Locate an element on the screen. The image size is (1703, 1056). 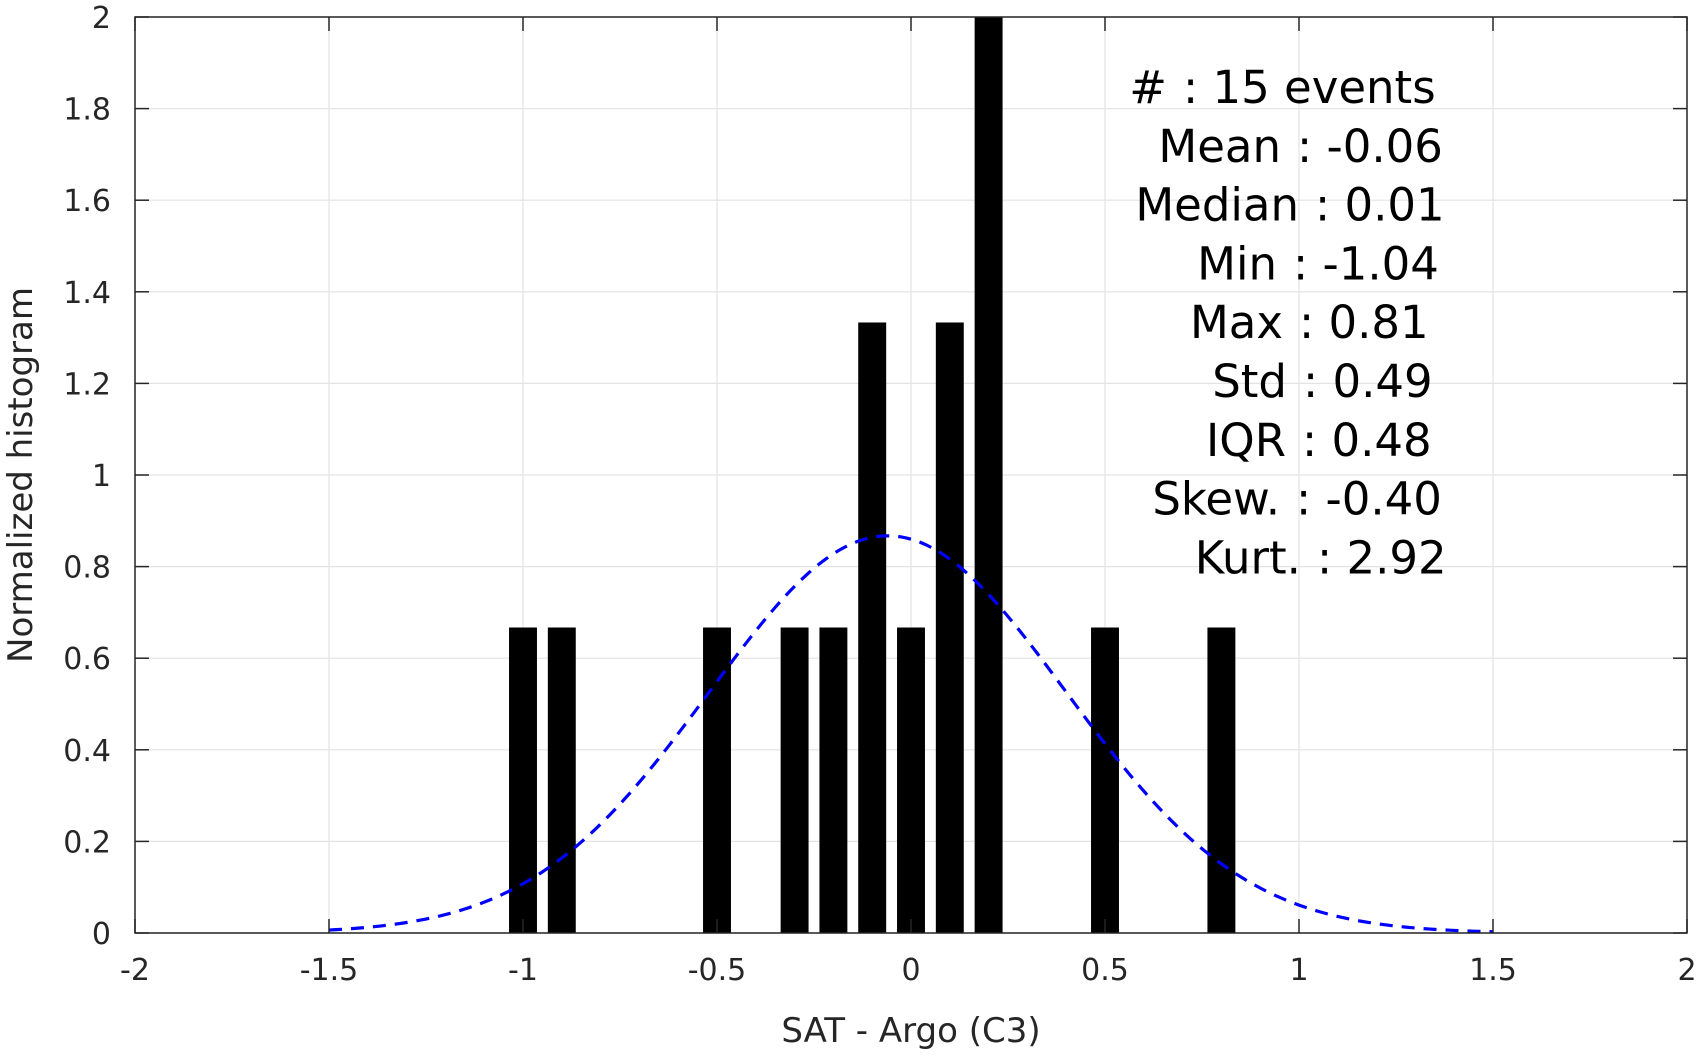
x-tick-labels: -2 -1.5 -1 -0.5 0 0.5 1 1.5 2 is located at coordinates (908, 970).